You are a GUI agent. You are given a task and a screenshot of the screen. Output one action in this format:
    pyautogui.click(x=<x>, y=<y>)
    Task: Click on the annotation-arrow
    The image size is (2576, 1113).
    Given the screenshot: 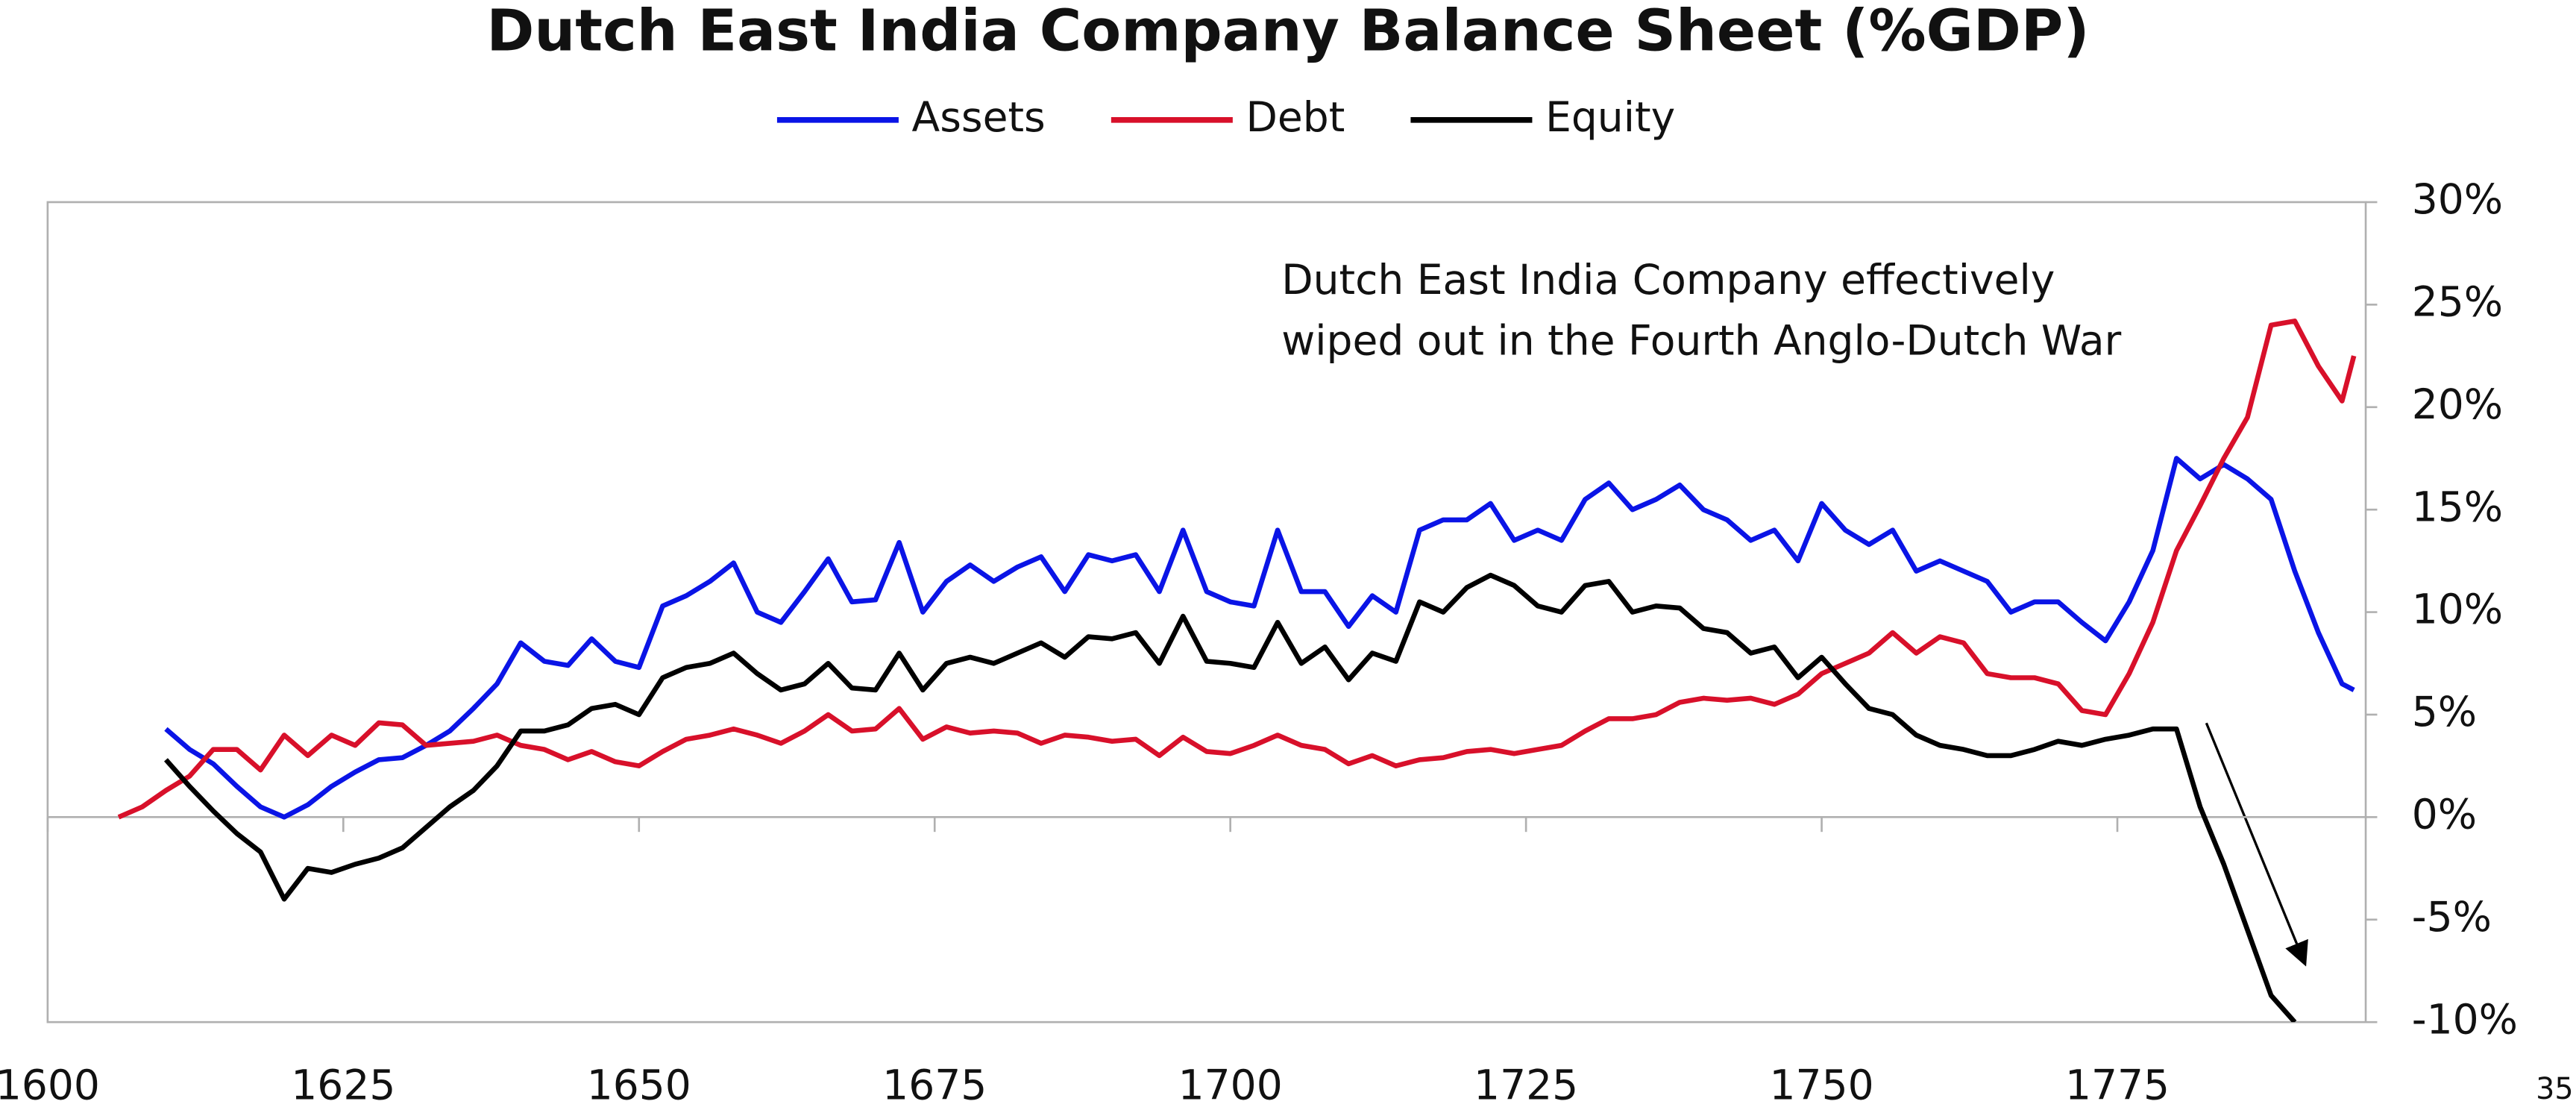 What is the action you would take?
    pyautogui.click(x=2257, y=845)
    